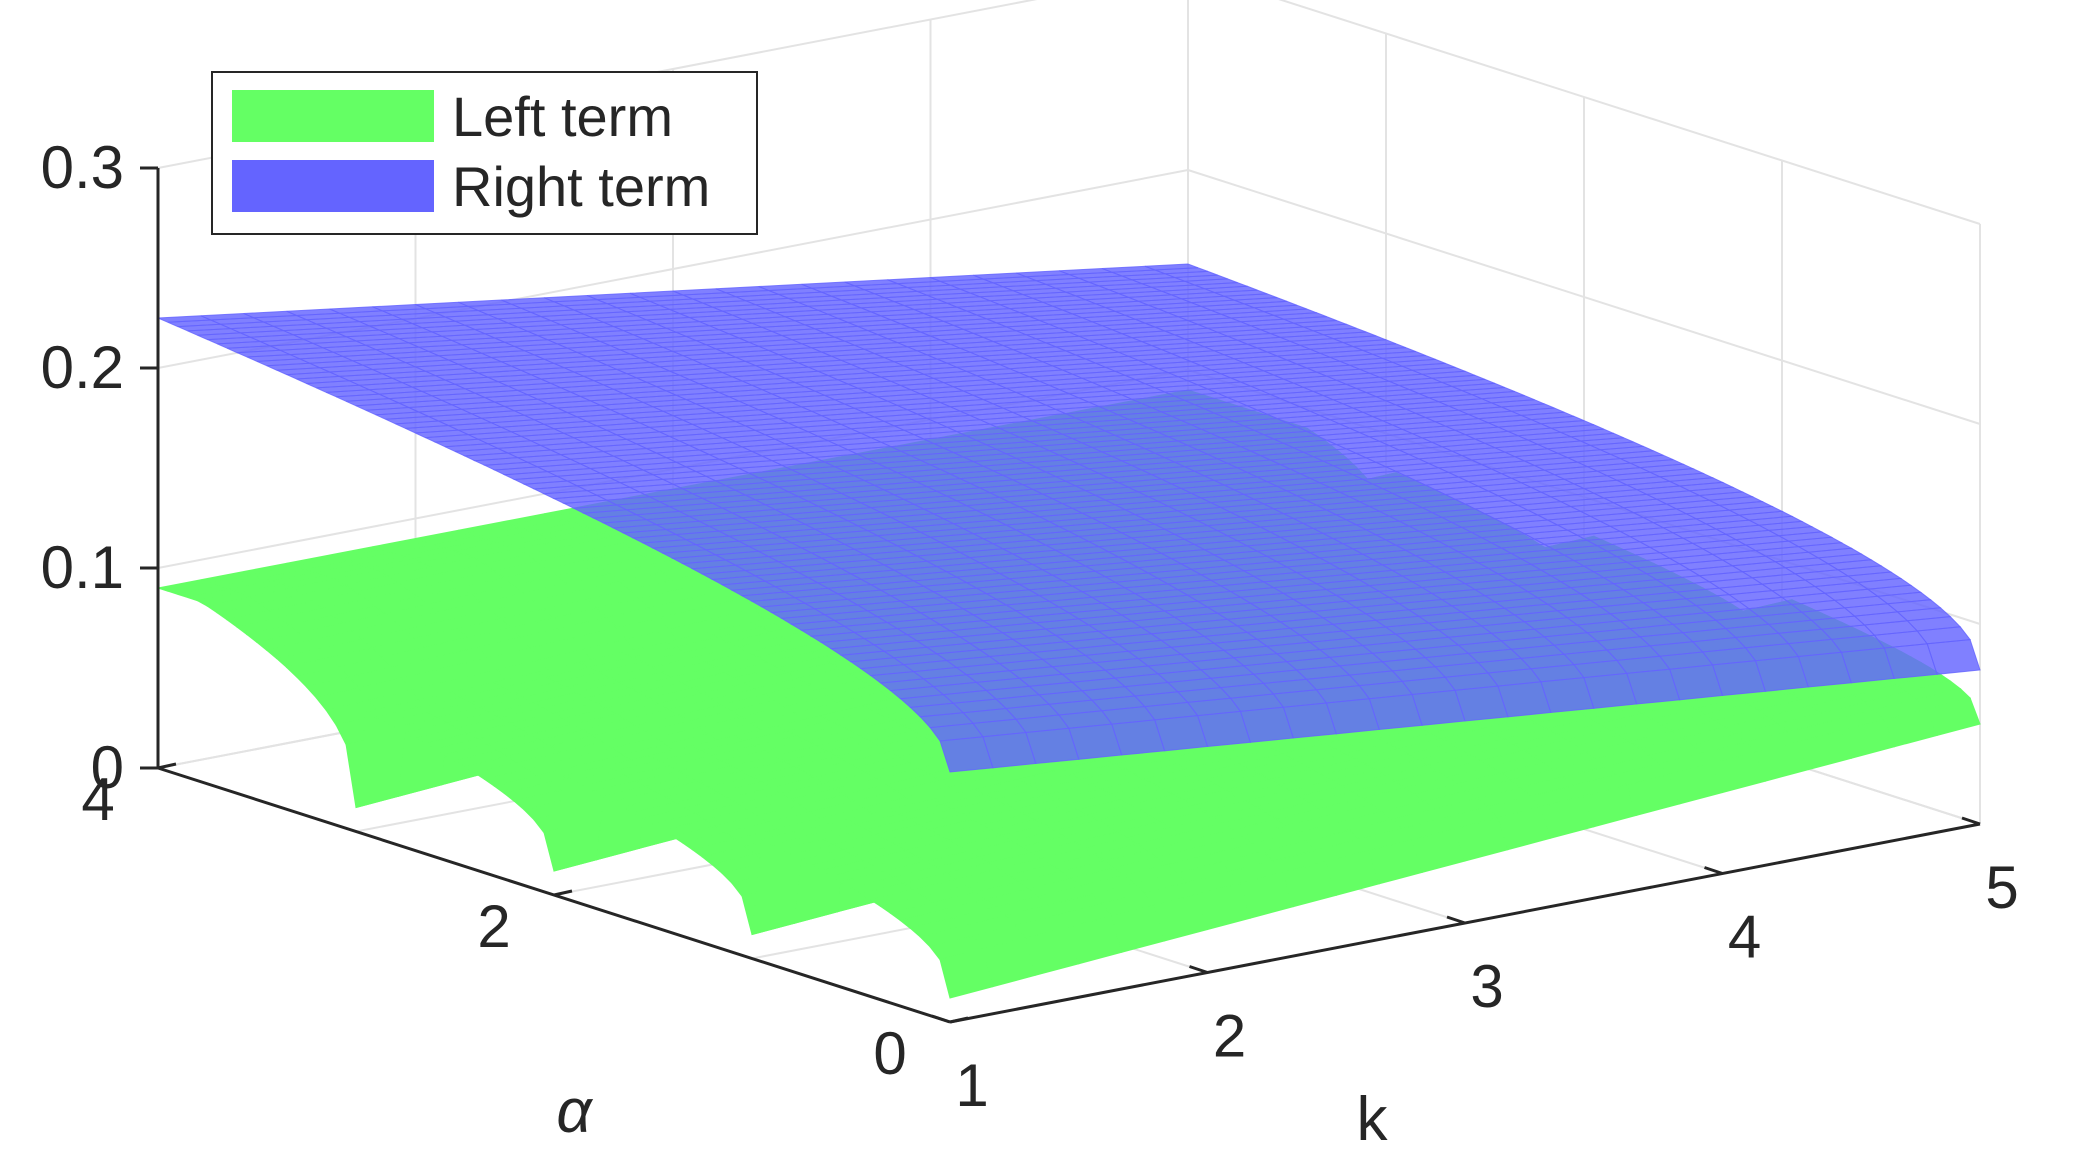 The image size is (2079, 1165). What do you see at coordinates (971, 1085) in the screenshot?
I see `x-tick-label: 1` at bounding box center [971, 1085].